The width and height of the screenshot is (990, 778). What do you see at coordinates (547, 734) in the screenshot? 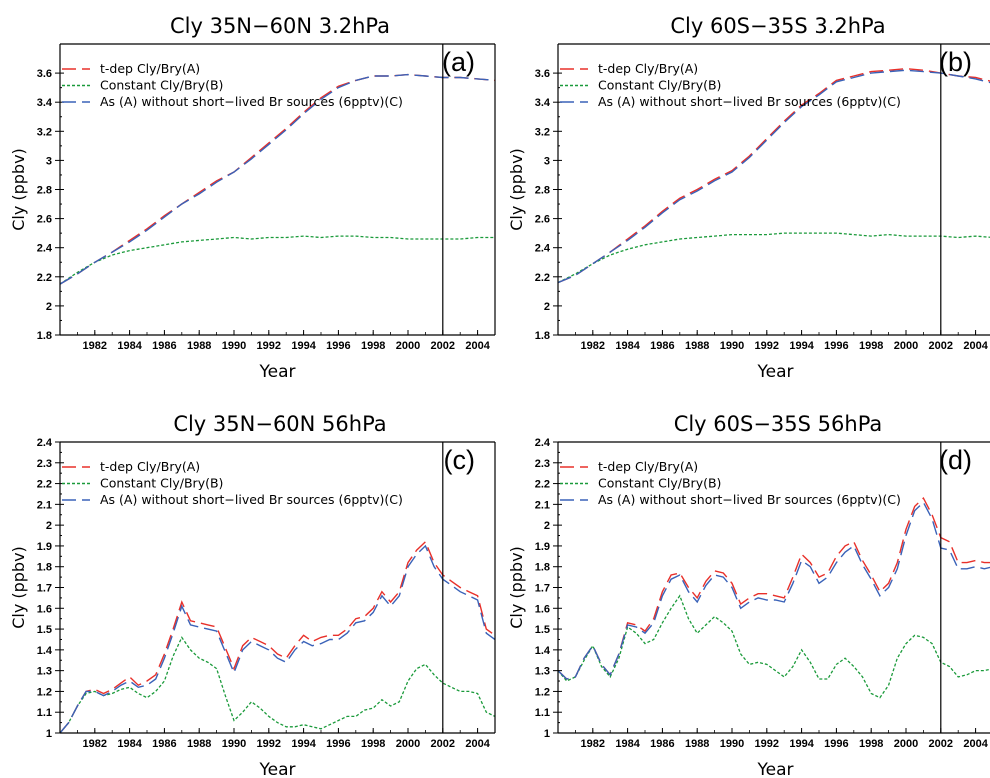
I see `y-tick-label: 1` at bounding box center [547, 734].